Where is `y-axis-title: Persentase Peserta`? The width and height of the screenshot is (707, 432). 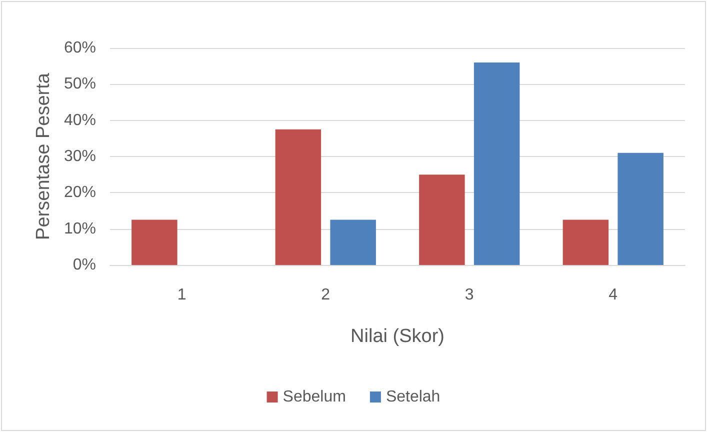 y-axis-title: Persentase Peserta is located at coordinates (43, 156).